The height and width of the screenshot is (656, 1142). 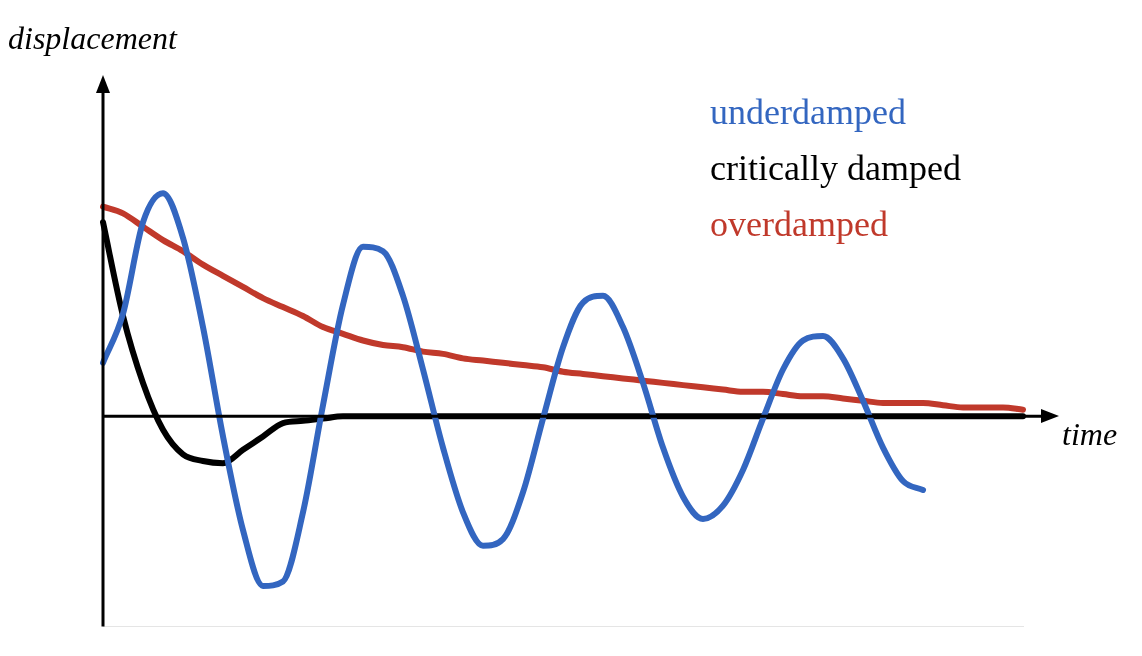 What do you see at coordinates (808, 112) in the screenshot?
I see `text: underdamped` at bounding box center [808, 112].